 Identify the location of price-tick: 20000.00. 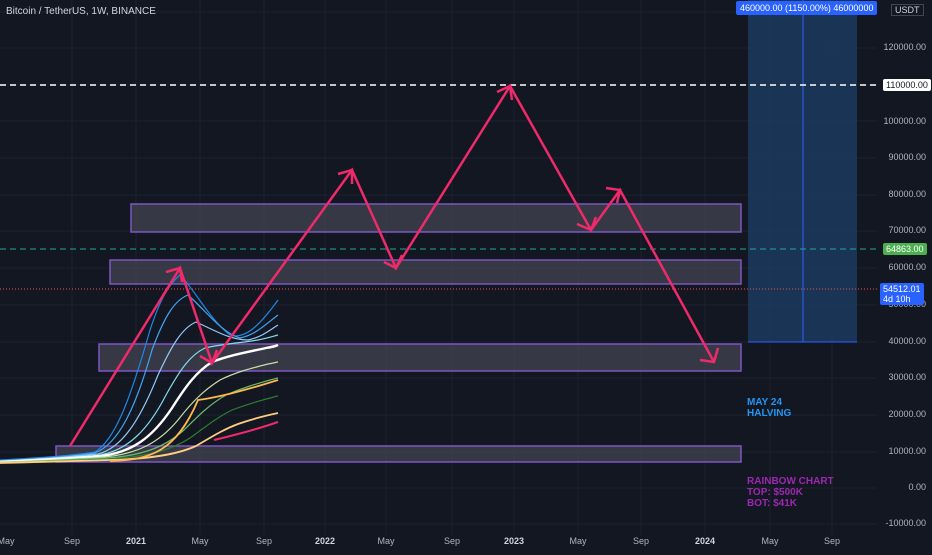
(907, 414).